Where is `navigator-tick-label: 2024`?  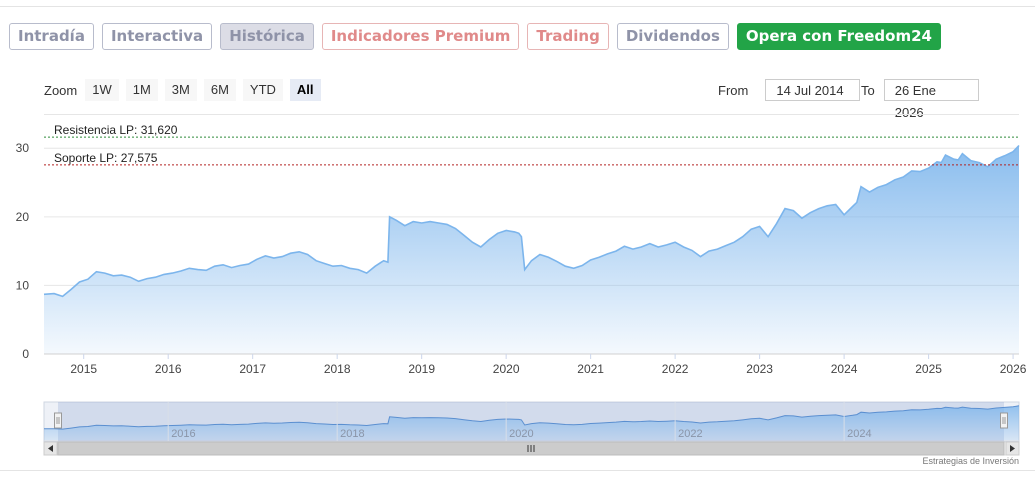 navigator-tick-label: 2024 is located at coordinates (859, 434).